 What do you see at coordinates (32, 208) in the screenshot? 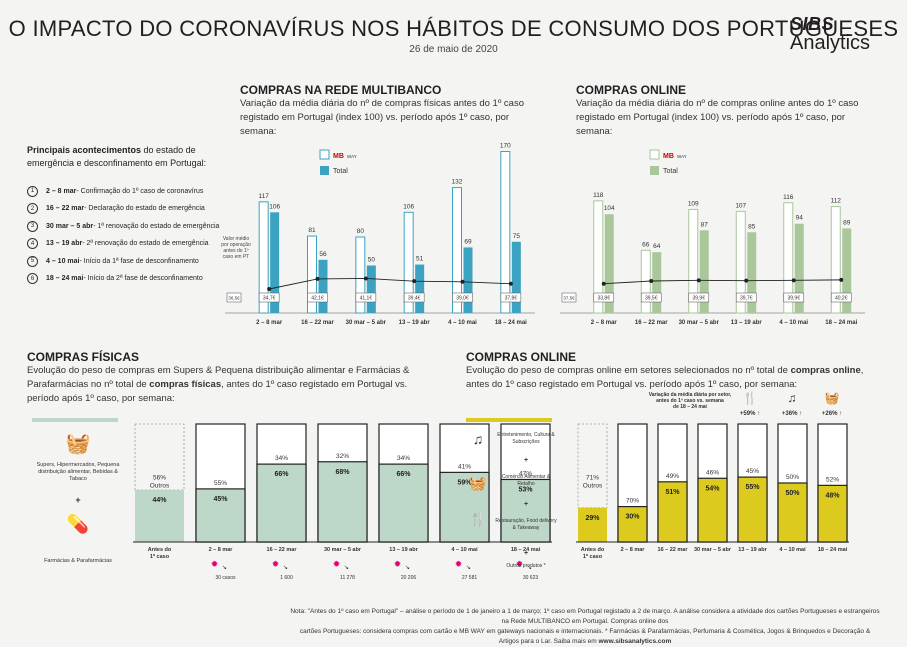
I see `event-number: 2` at bounding box center [32, 208].